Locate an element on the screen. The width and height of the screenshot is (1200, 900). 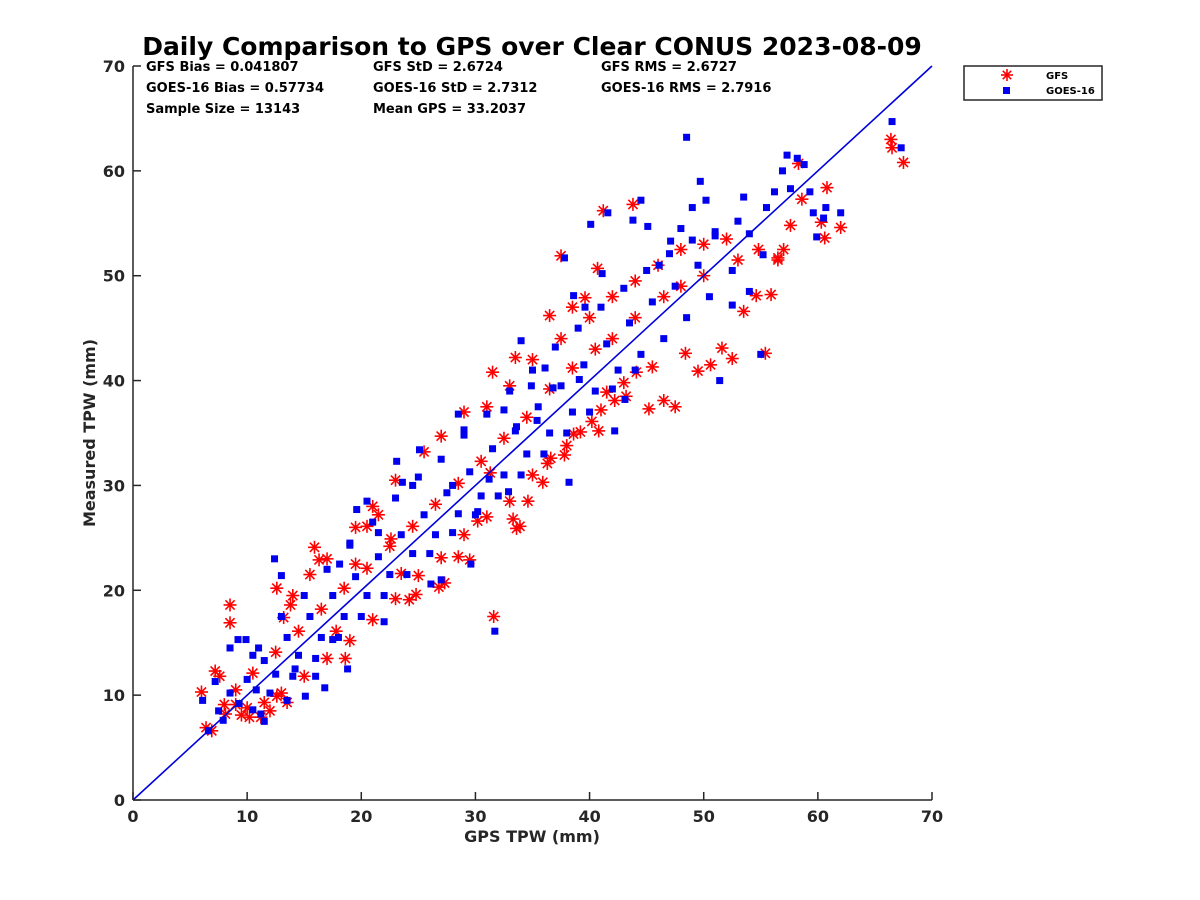
y-axis-label: Measured TPW (mm) is located at coordinates (89, 433).